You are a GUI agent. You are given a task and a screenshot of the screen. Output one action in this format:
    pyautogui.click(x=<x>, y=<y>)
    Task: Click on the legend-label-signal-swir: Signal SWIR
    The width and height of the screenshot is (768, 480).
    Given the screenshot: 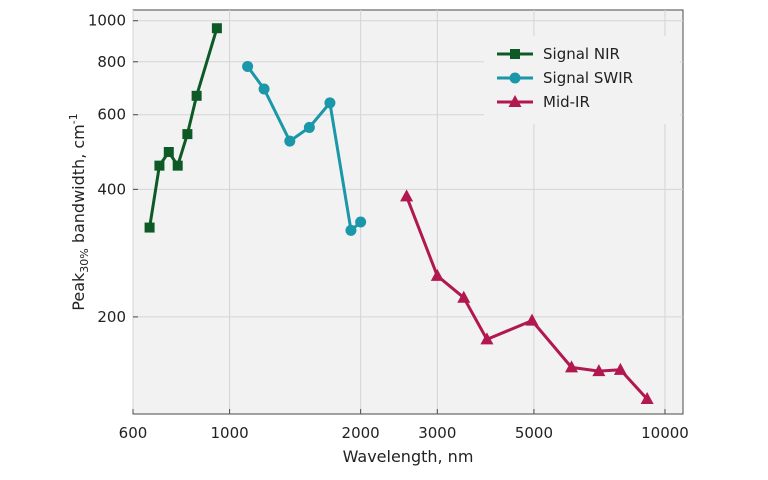 What is the action you would take?
    pyautogui.click(x=588, y=78)
    